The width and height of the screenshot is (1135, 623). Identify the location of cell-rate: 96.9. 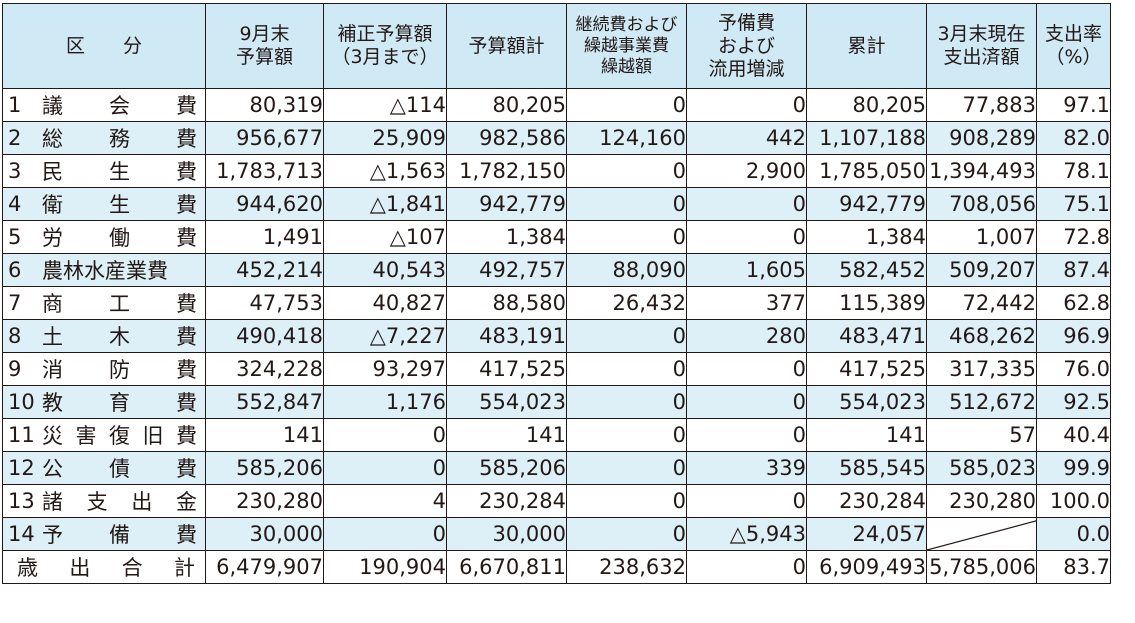
(1073, 336).